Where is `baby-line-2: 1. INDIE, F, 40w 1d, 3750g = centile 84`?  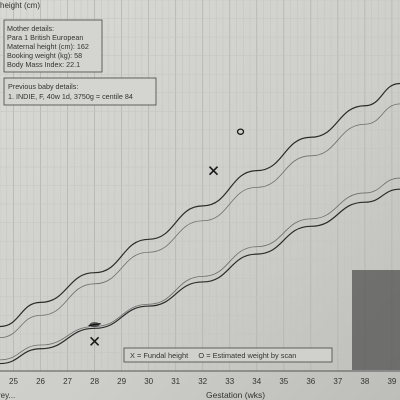 baby-line-2: 1. INDIE, F, 40w 1d, 3750g = centile 84 is located at coordinates (70, 96).